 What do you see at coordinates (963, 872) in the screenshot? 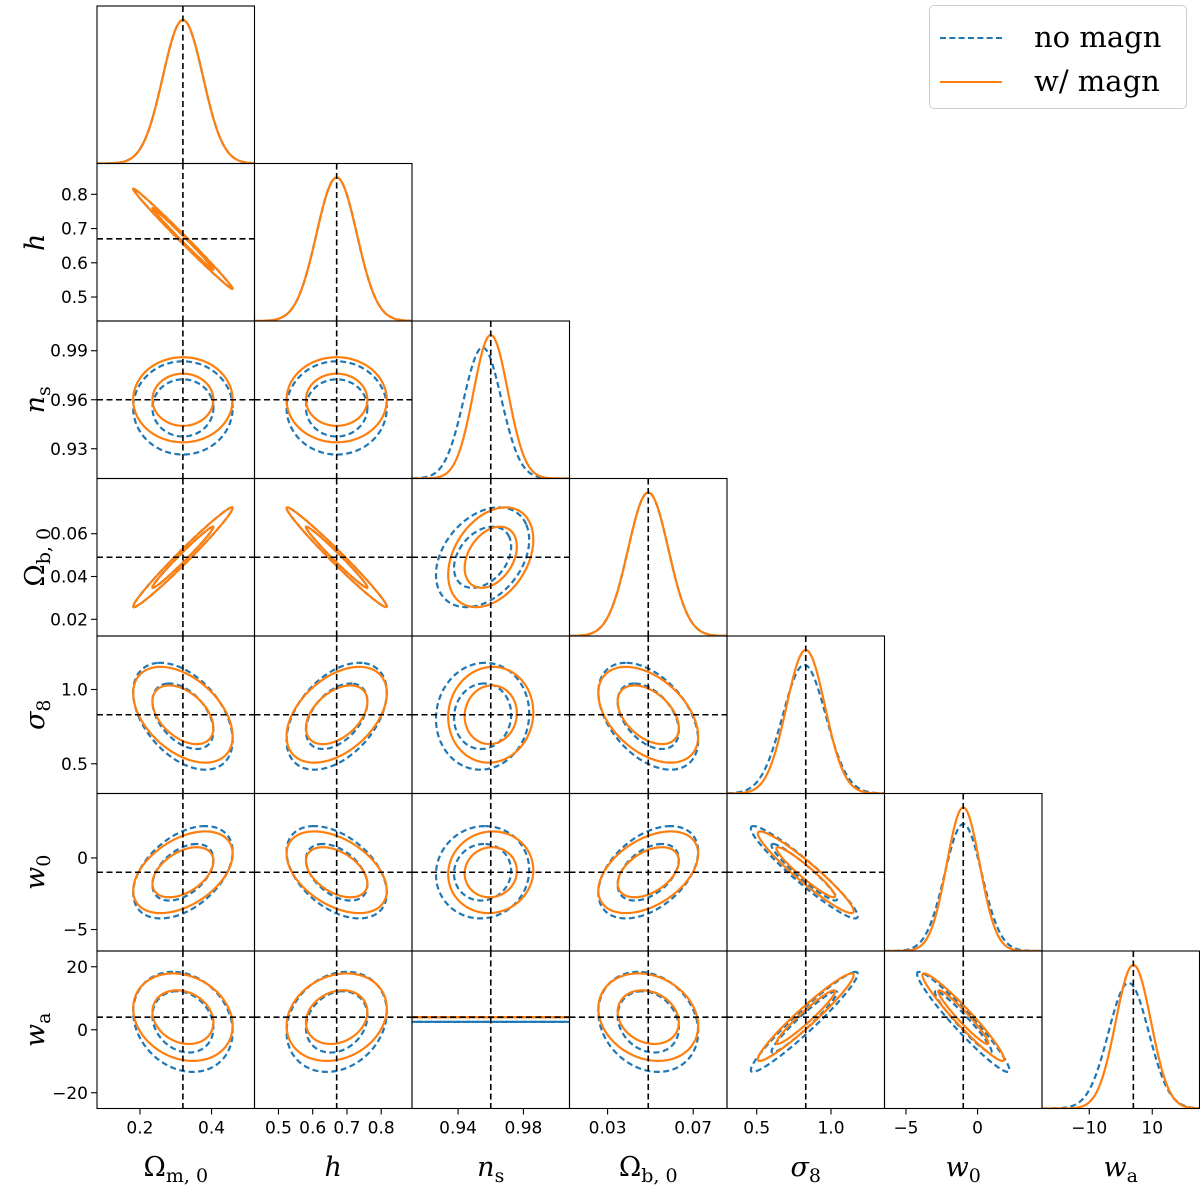
I see `panel-w0-w0` at bounding box center [963, 872].